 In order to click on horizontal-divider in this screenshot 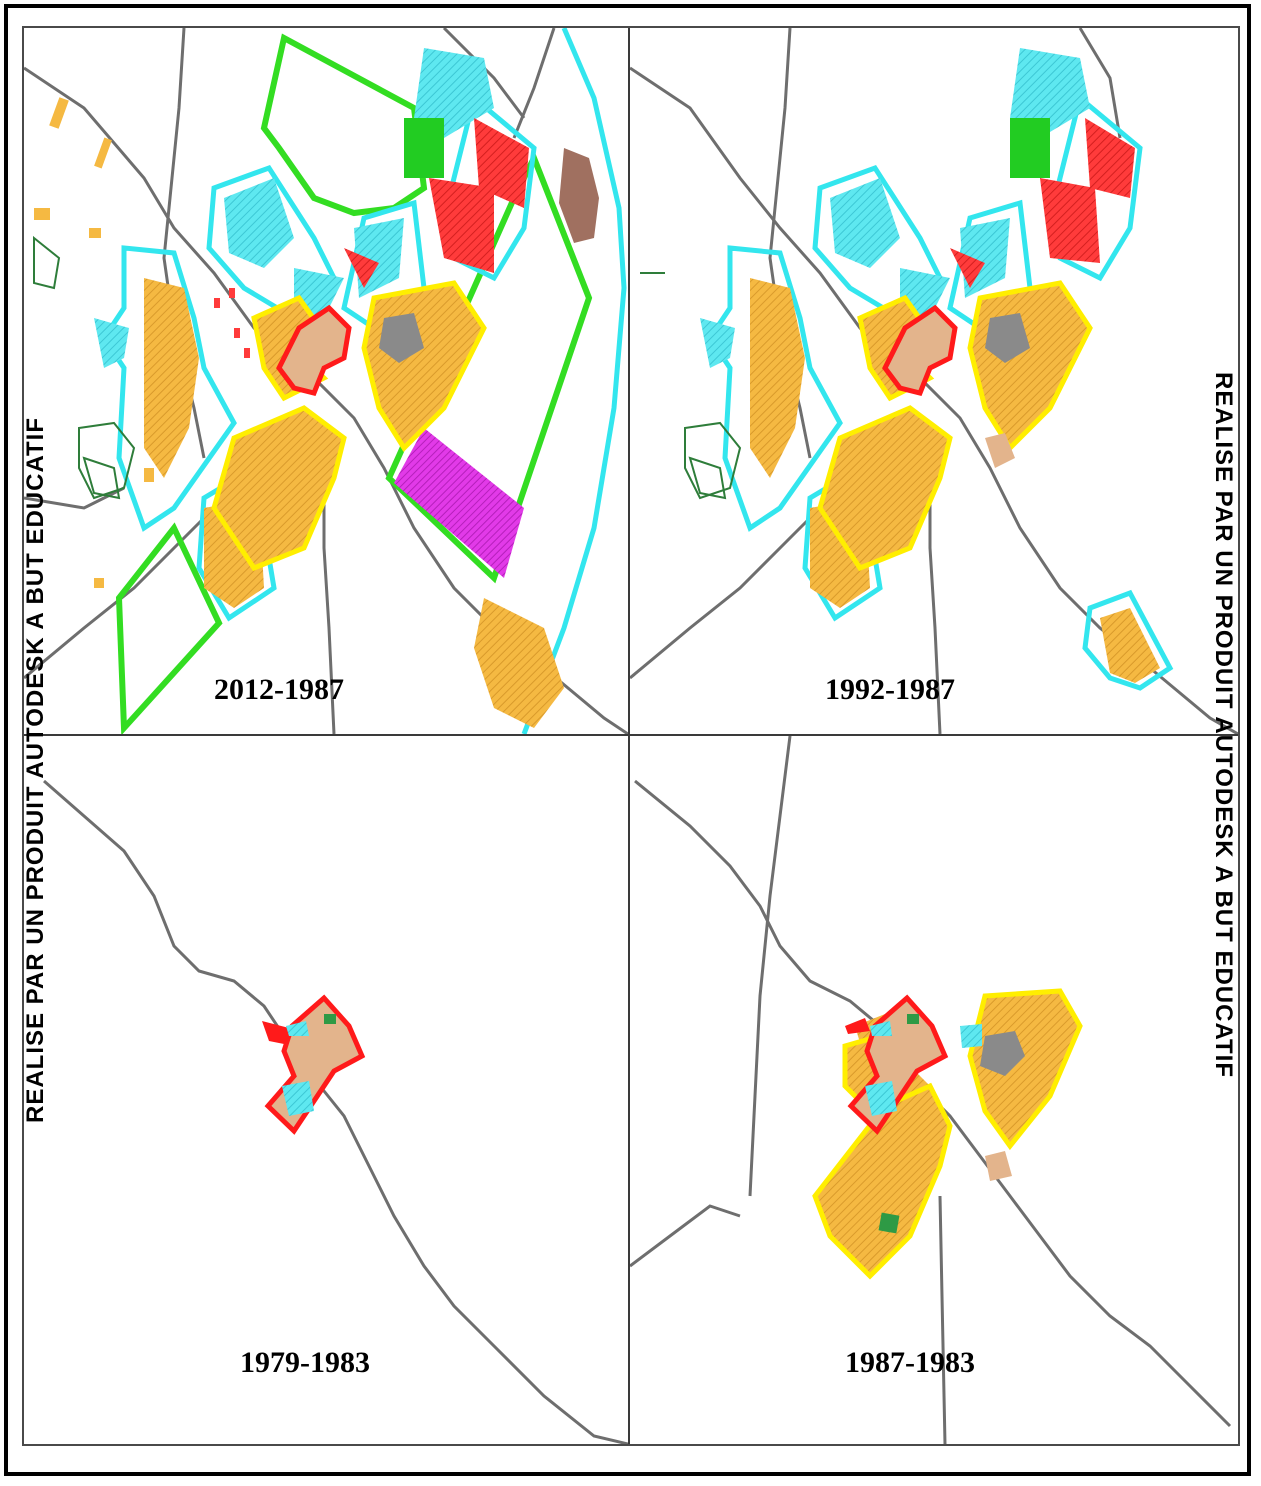, I will do `click(631, 735)`.